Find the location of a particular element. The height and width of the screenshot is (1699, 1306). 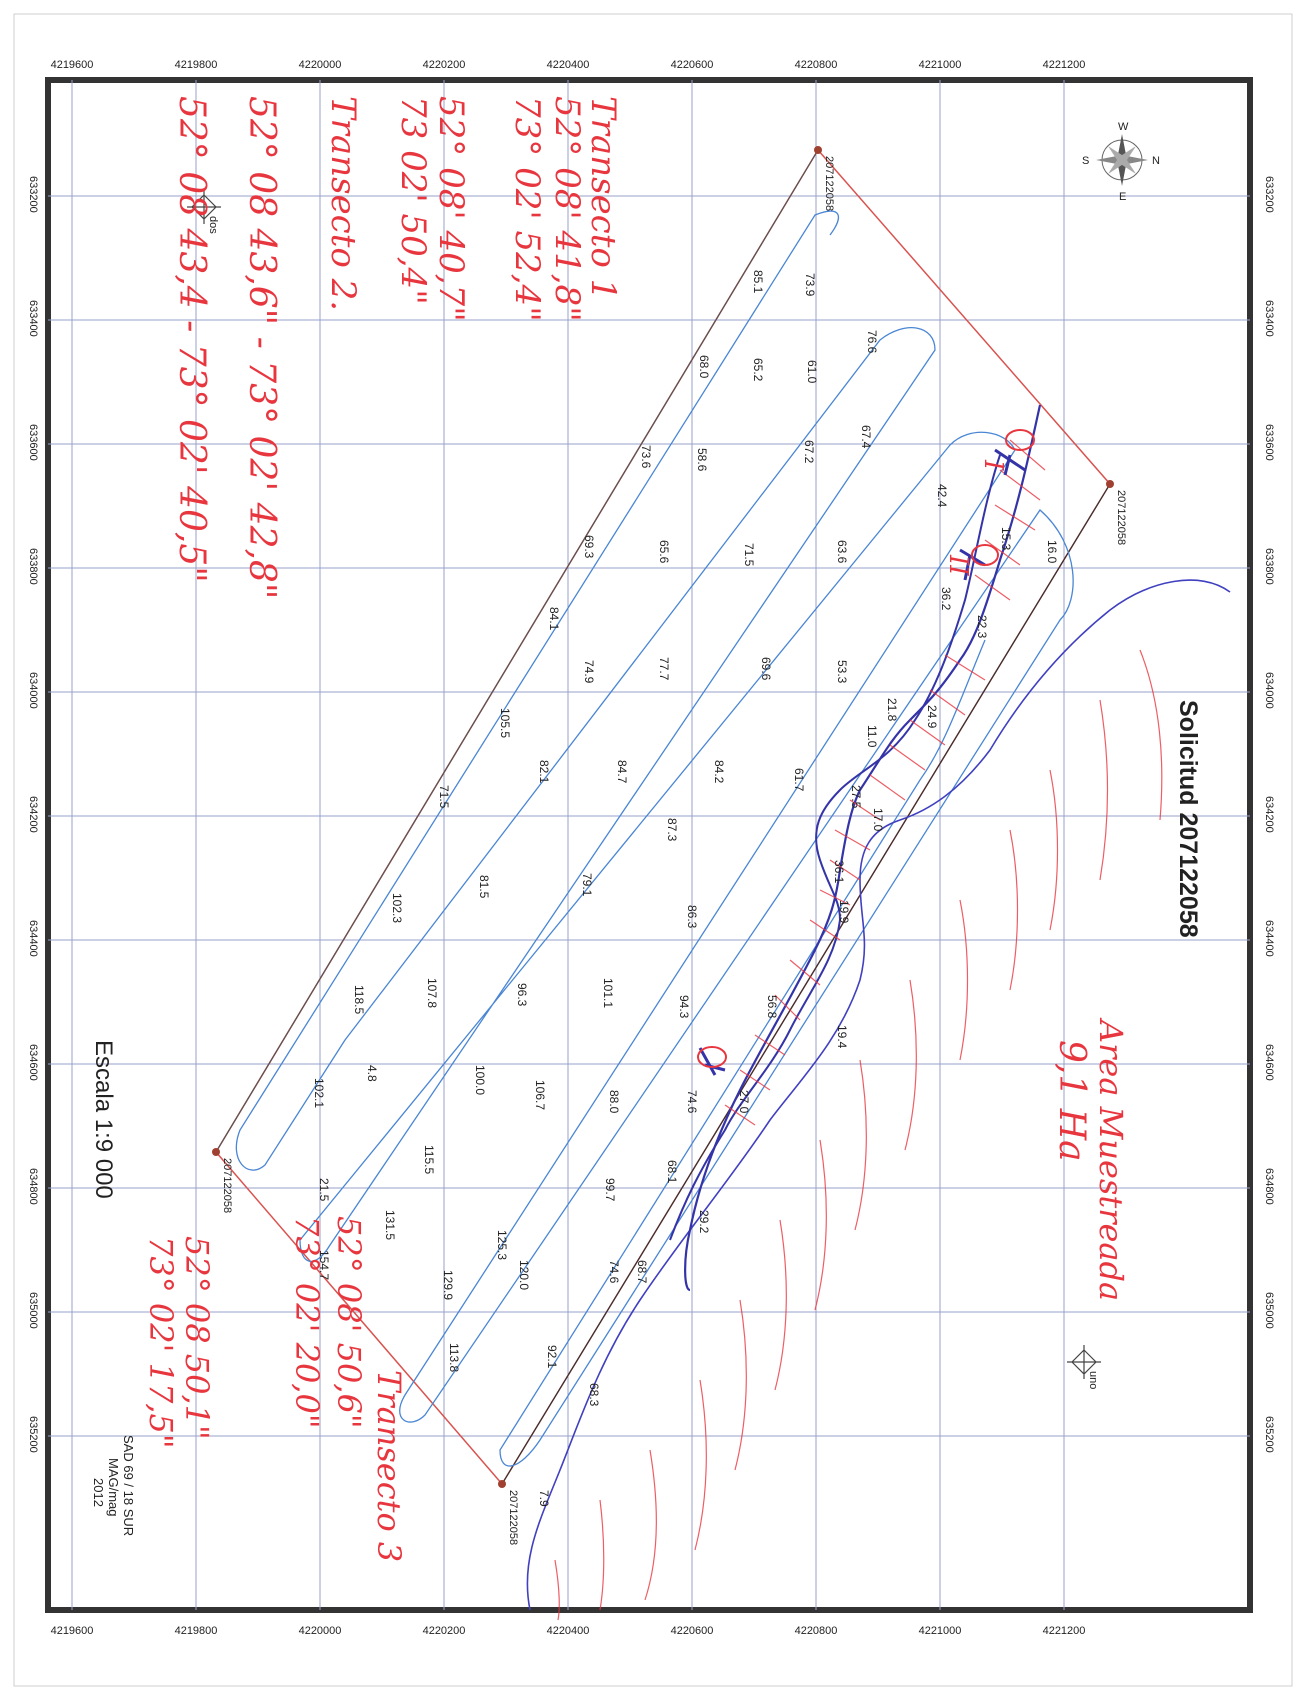

depth-label: 73.6 is located at coordinates (646, 457).